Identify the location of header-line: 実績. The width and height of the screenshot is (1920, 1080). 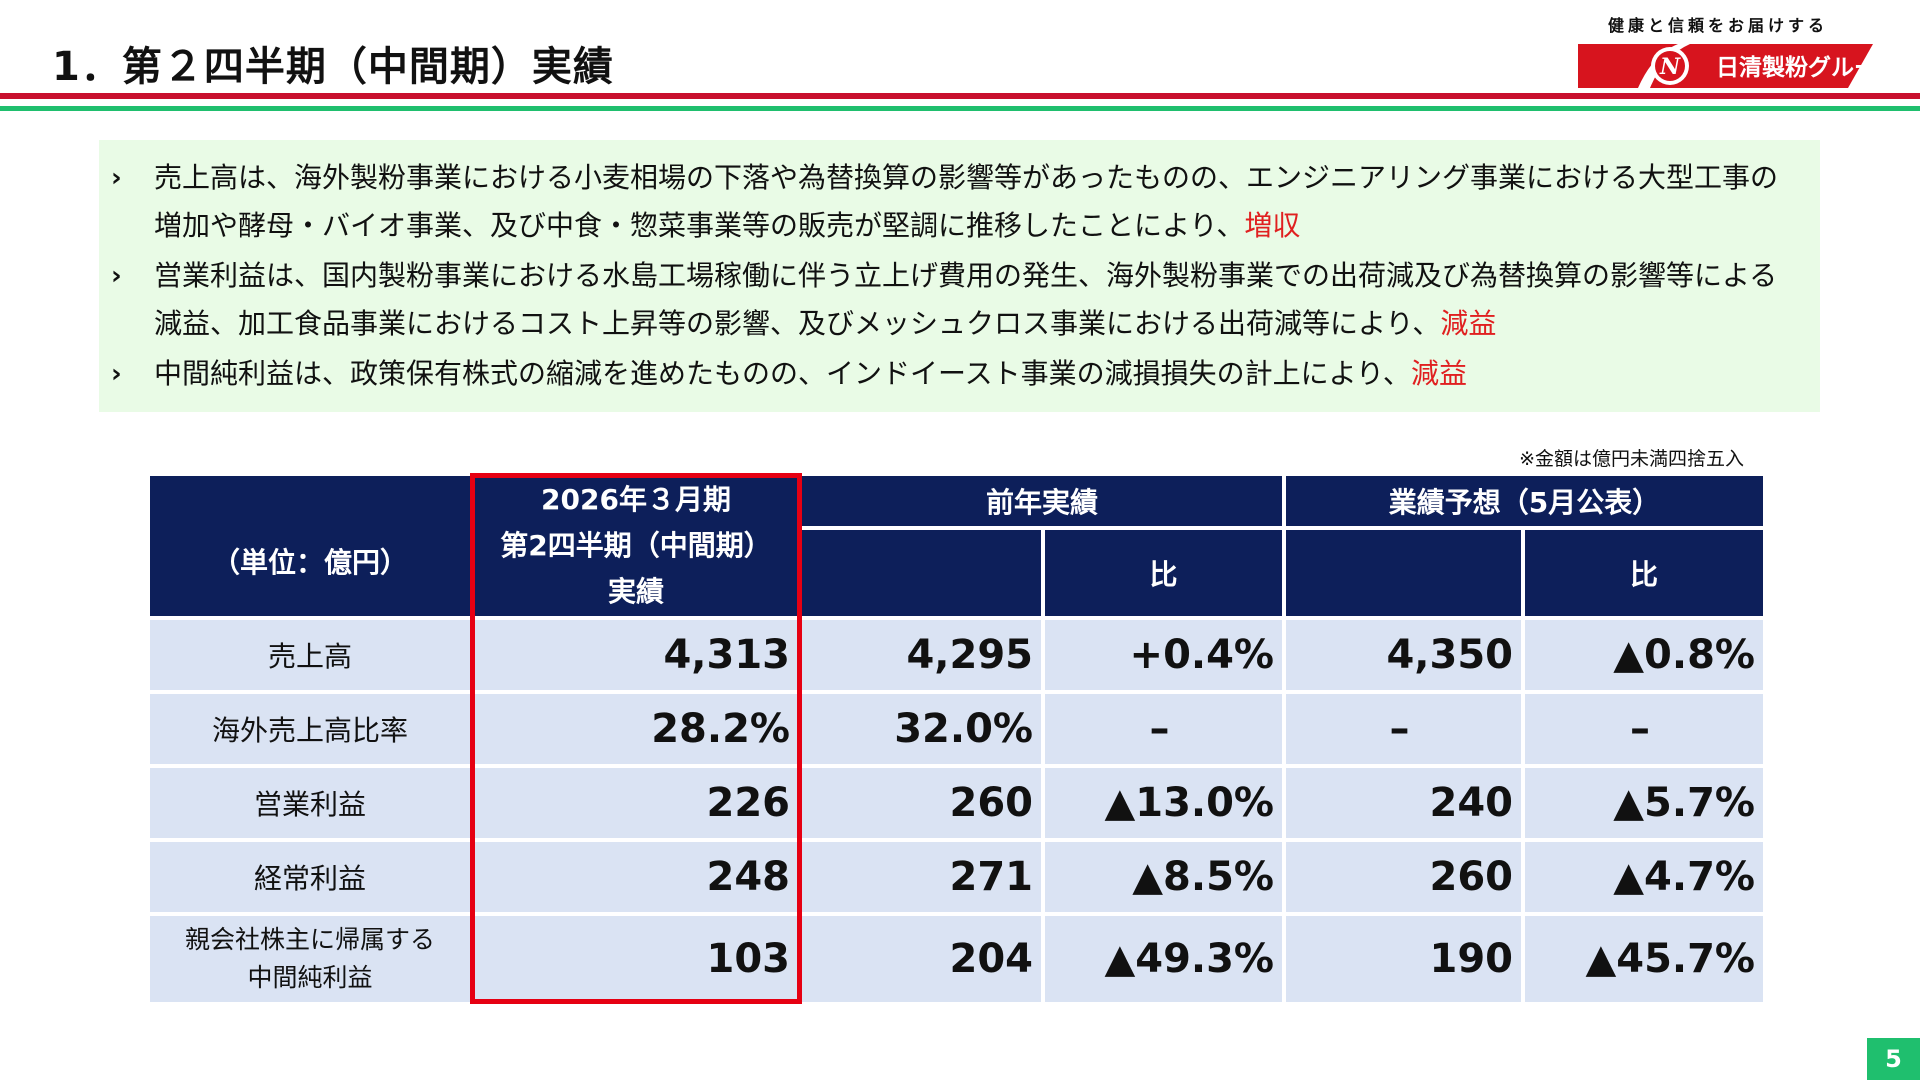
(635, 591).